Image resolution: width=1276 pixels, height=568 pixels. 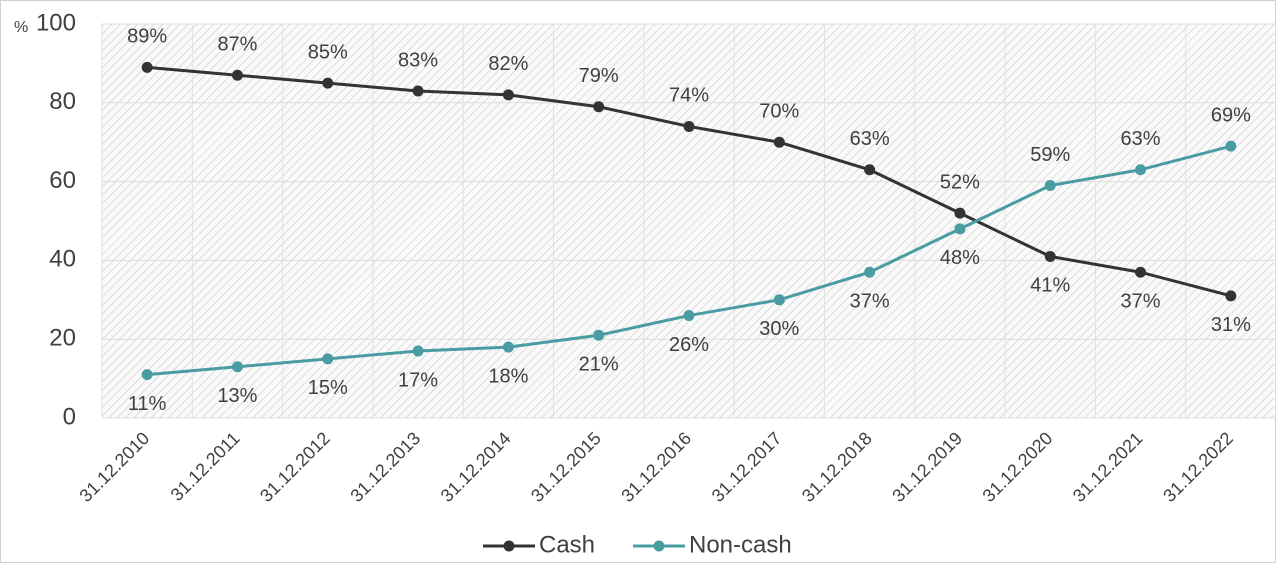 I want to click on data-label: 82%, so click(x=508, y=64).